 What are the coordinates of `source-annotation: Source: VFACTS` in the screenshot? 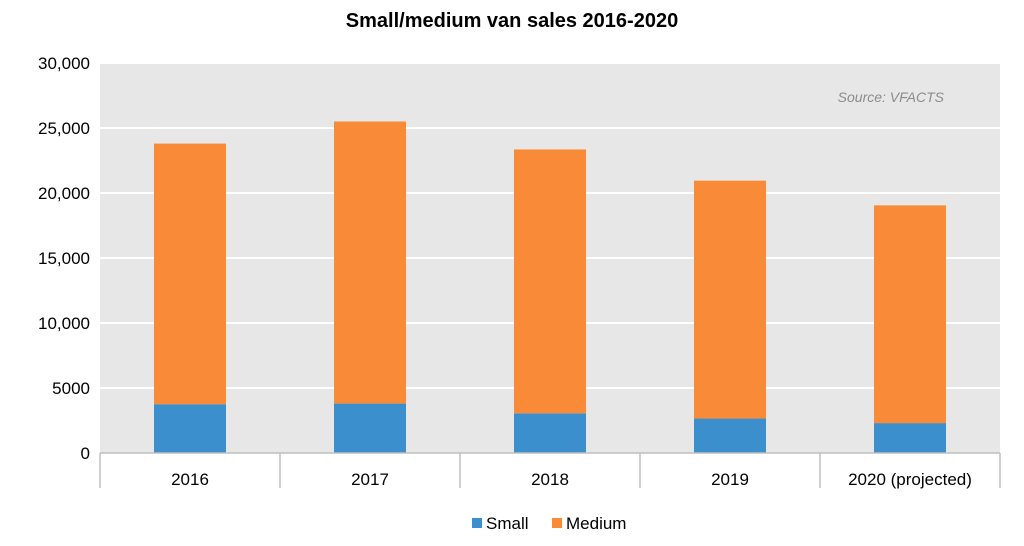 It's located at (891, 97).